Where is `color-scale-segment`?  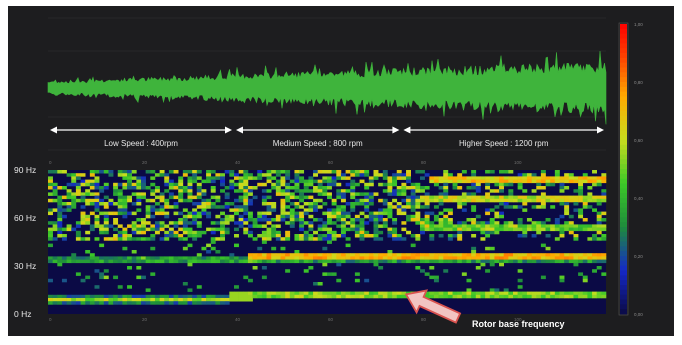 color-scale-segment is located at coordinates (623, 51).